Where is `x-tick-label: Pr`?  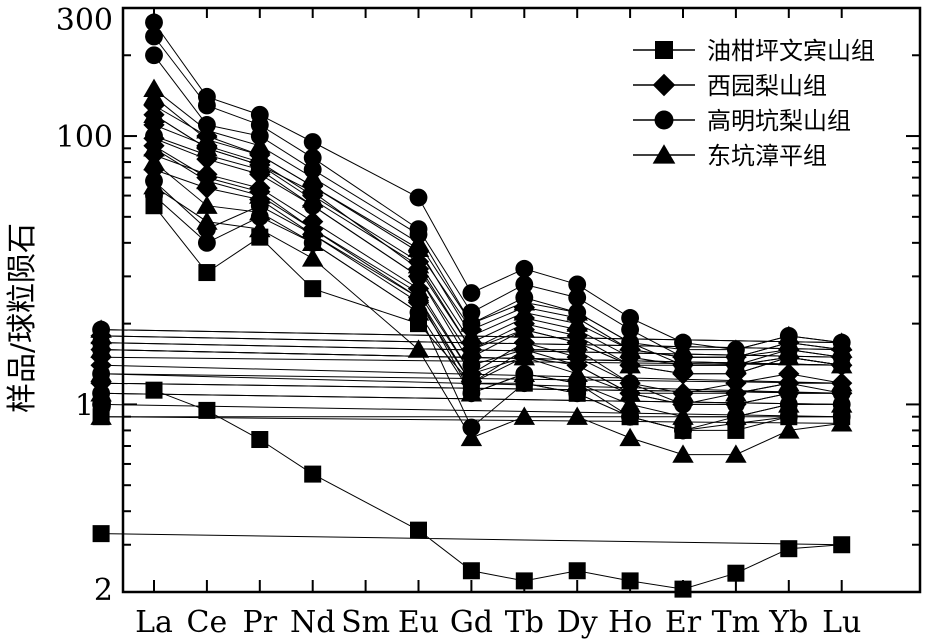
x-tick-label: Pr is located at coordinates (260, 622).